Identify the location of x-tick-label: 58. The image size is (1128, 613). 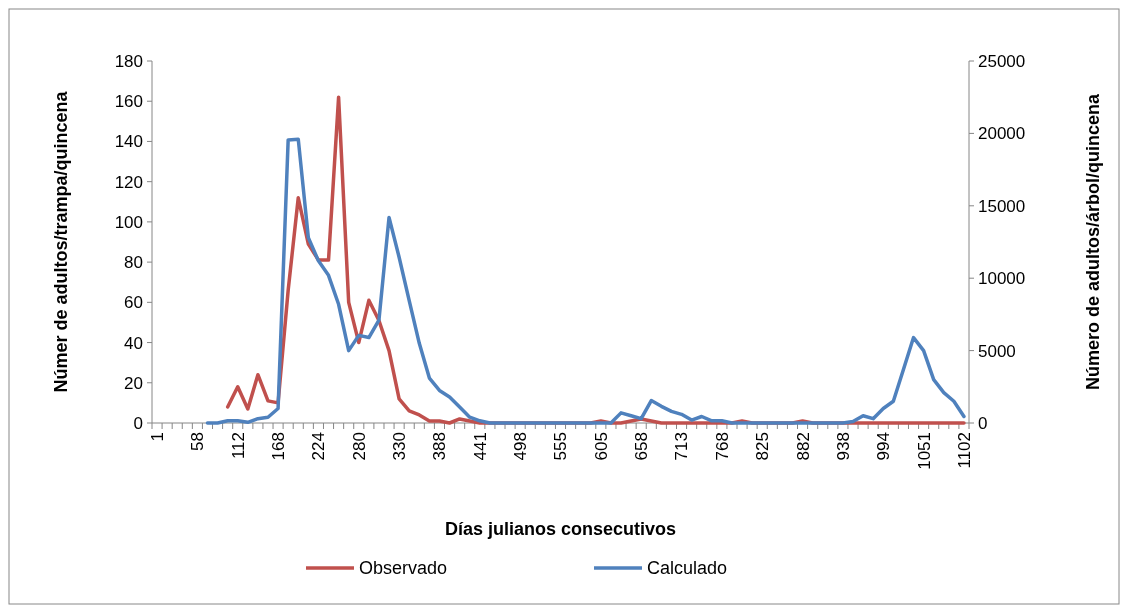
(198, 441).